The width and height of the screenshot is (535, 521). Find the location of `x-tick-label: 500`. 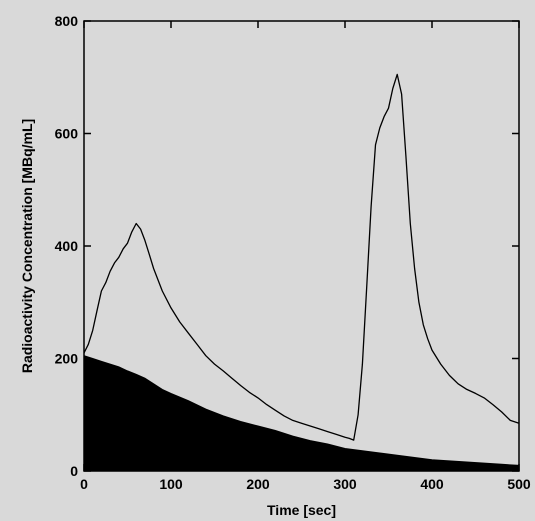

x-tick-label: 500 is located at coordinates (519, 484).